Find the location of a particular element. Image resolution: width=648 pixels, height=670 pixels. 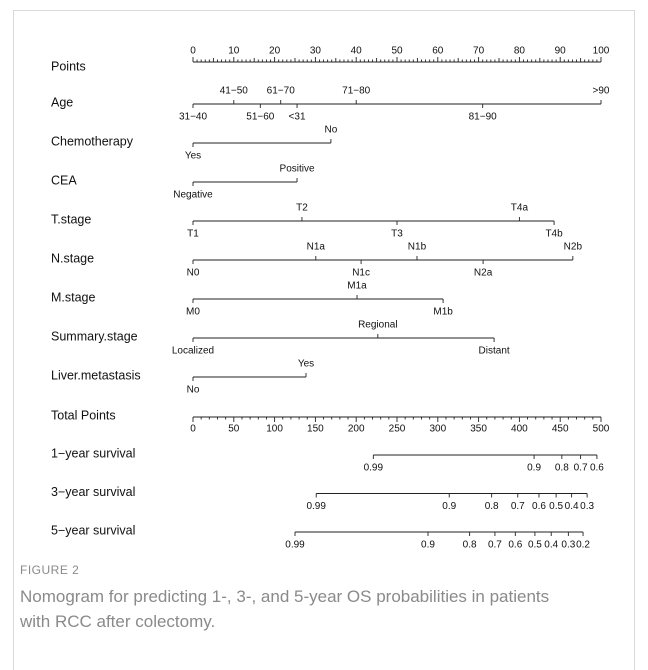

level-label: <31 is located at coordinates (297, 117).